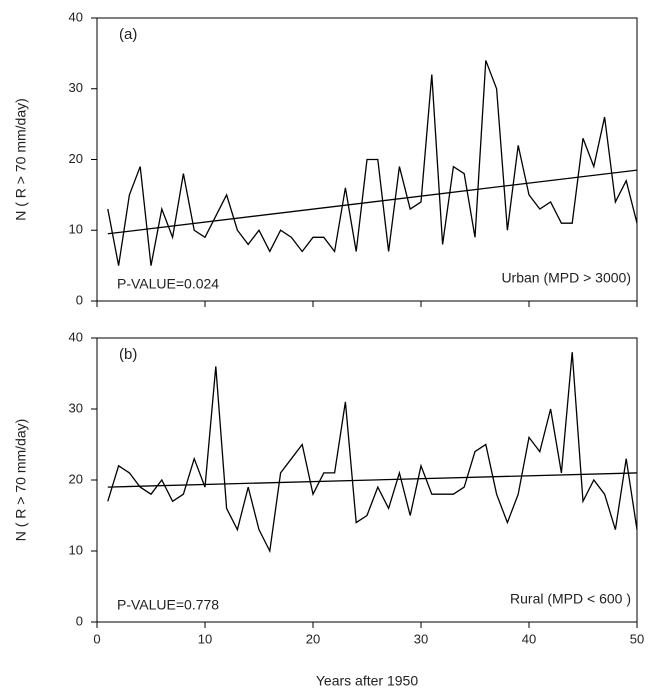  I want to click on x-axis-label: Years after 1950, so click(367, 681).